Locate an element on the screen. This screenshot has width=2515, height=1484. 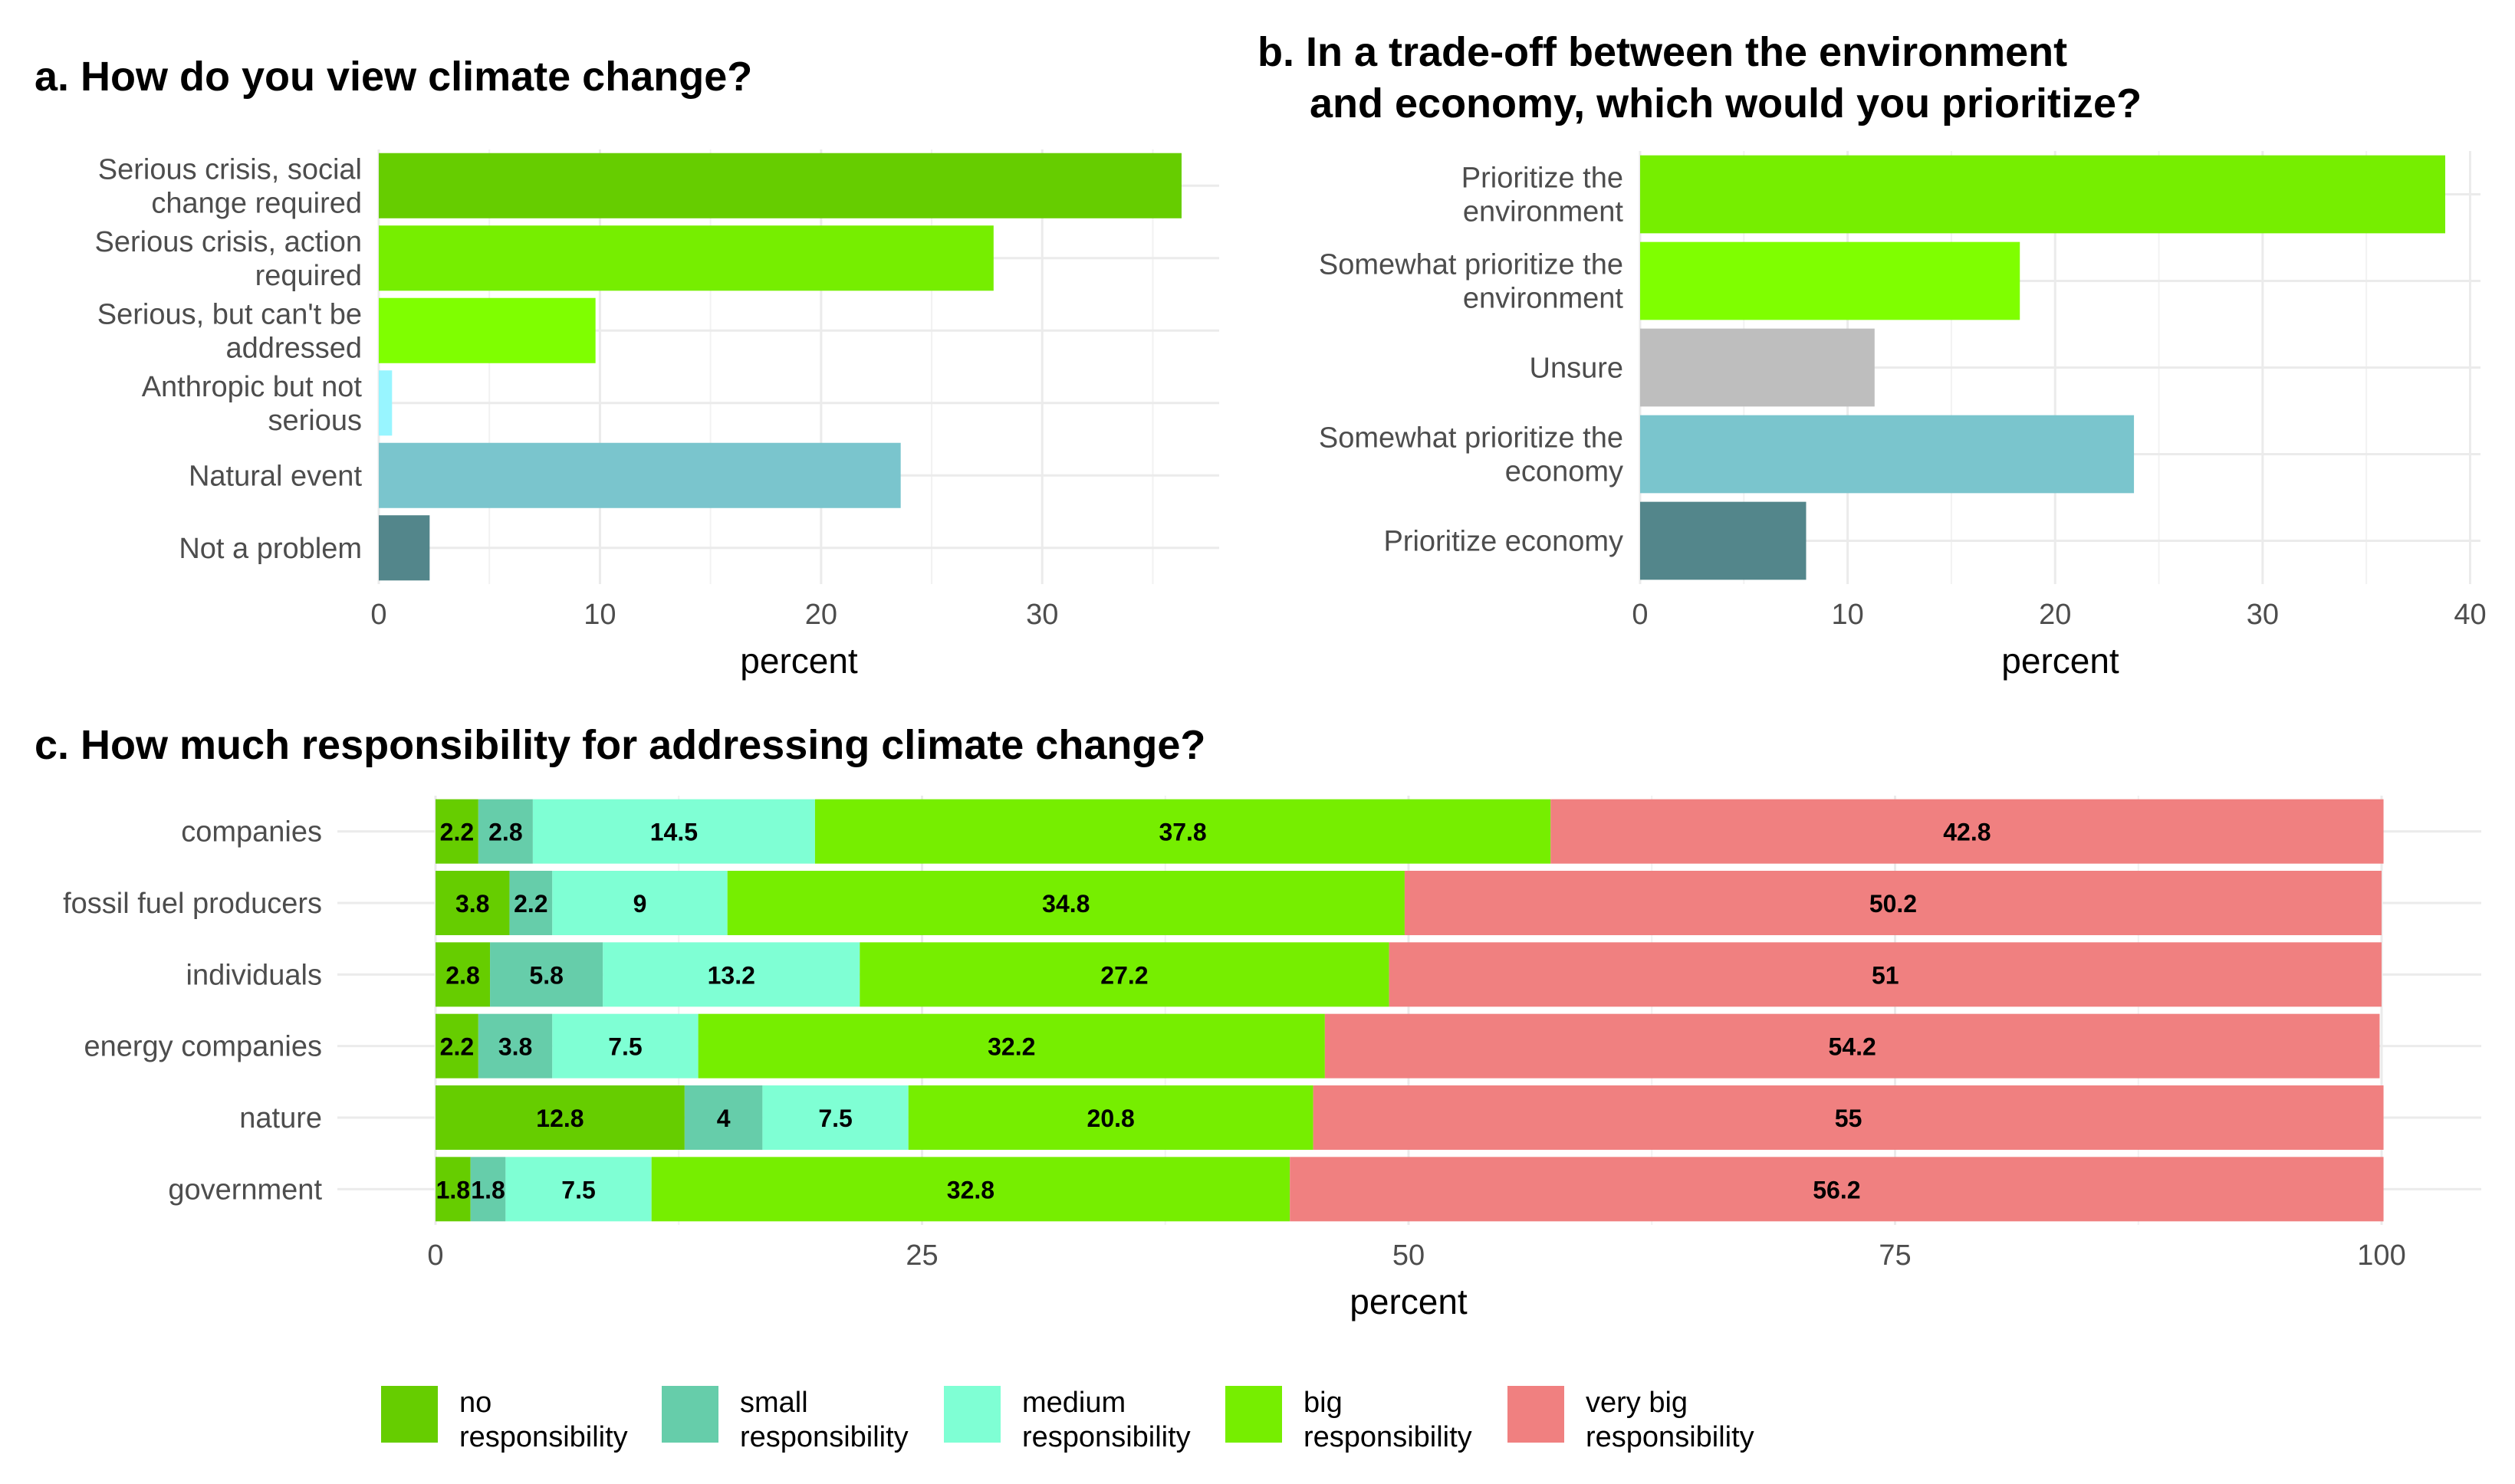
panel-b-category-2-line-2: environment is located at coordinates (1543, 299).